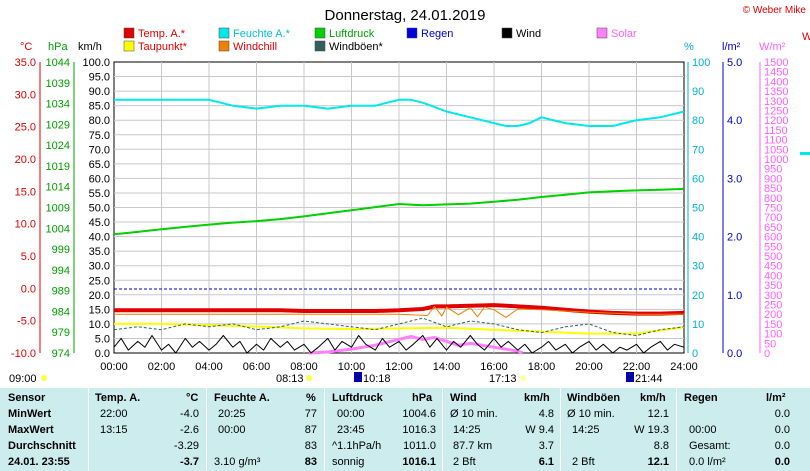  Describe the element at coordinates (352, 367) in the screenshot. I see `tick-x: 10:00` at that location.